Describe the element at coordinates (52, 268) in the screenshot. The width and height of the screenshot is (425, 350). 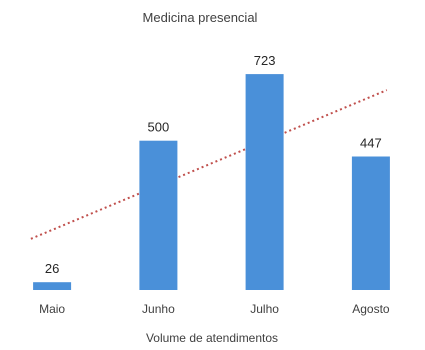
I see `data-label-maio: 26` at that location.